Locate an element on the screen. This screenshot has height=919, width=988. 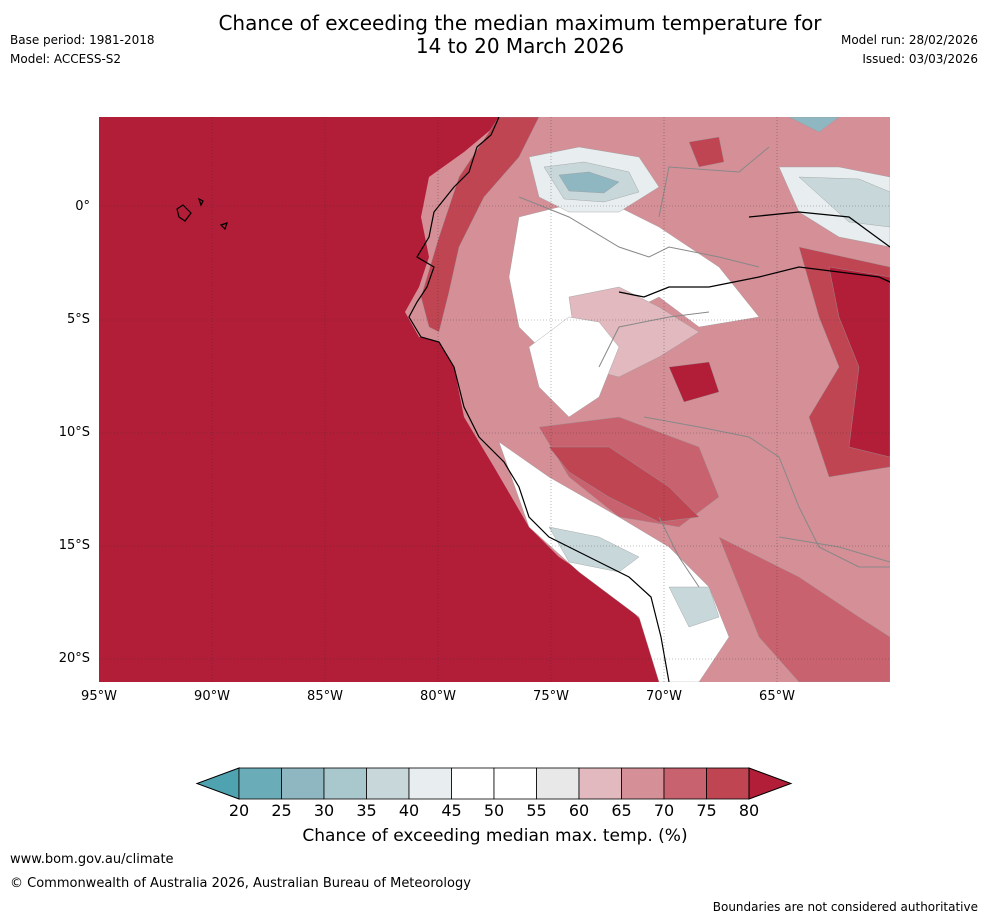
amazon-river is located at coordinates (754, 282).